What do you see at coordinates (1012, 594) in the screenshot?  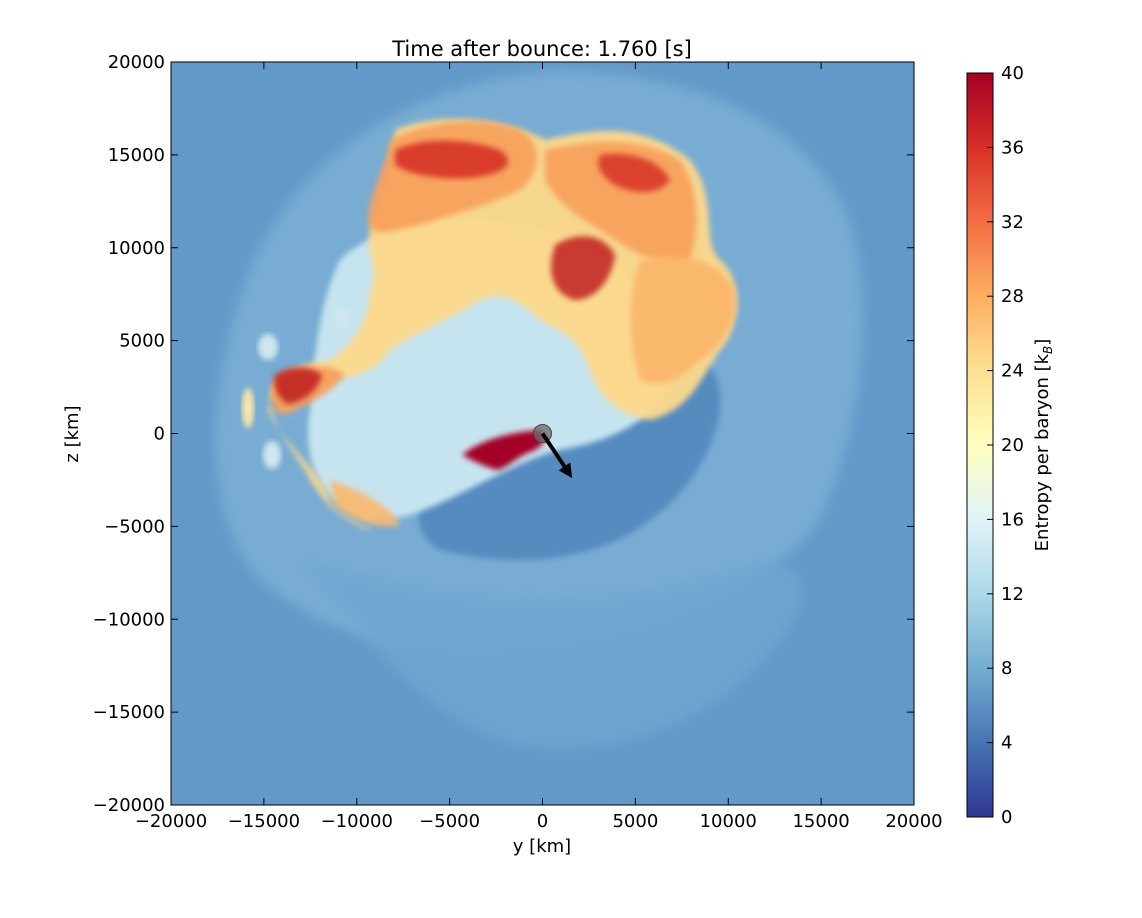 I see `colorbar-tick-label: 12` at bounding box center [1012, 594].